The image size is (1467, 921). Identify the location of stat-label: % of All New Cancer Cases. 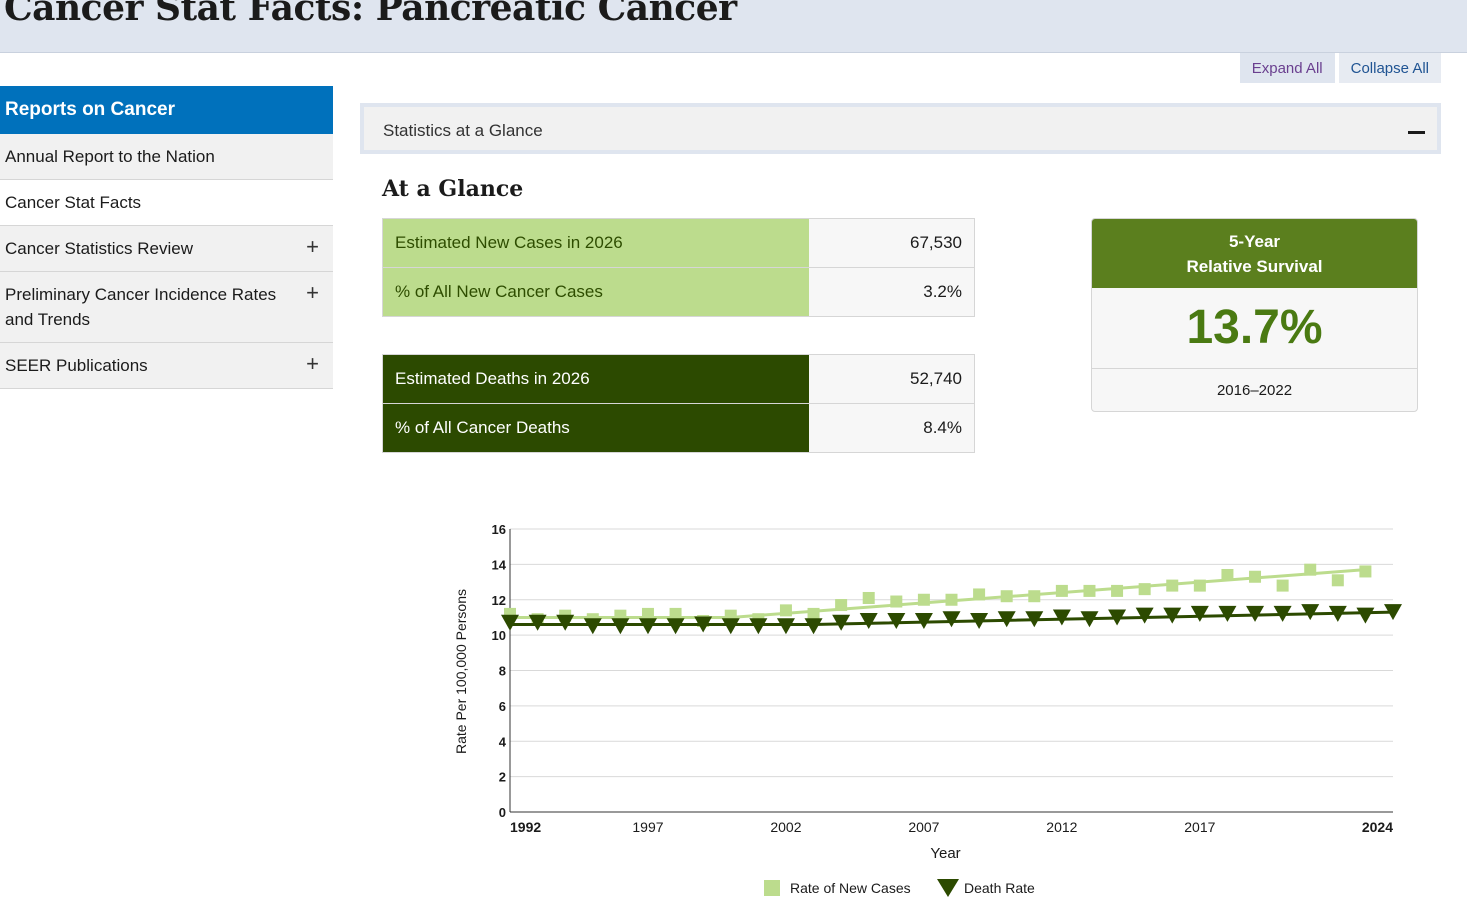
(596, 292).